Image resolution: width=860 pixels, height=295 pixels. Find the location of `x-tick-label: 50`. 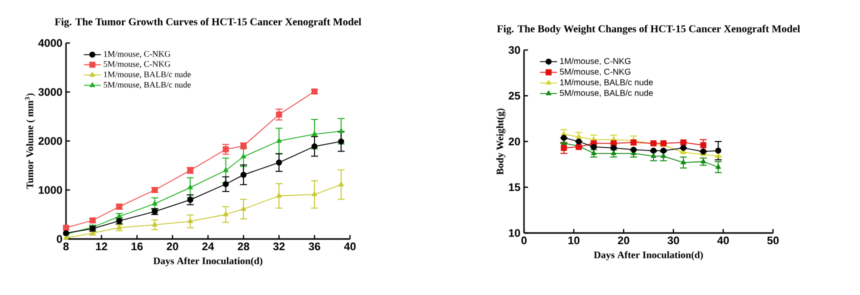

x-tick-label: 50 is located at coordinates (773, 240).